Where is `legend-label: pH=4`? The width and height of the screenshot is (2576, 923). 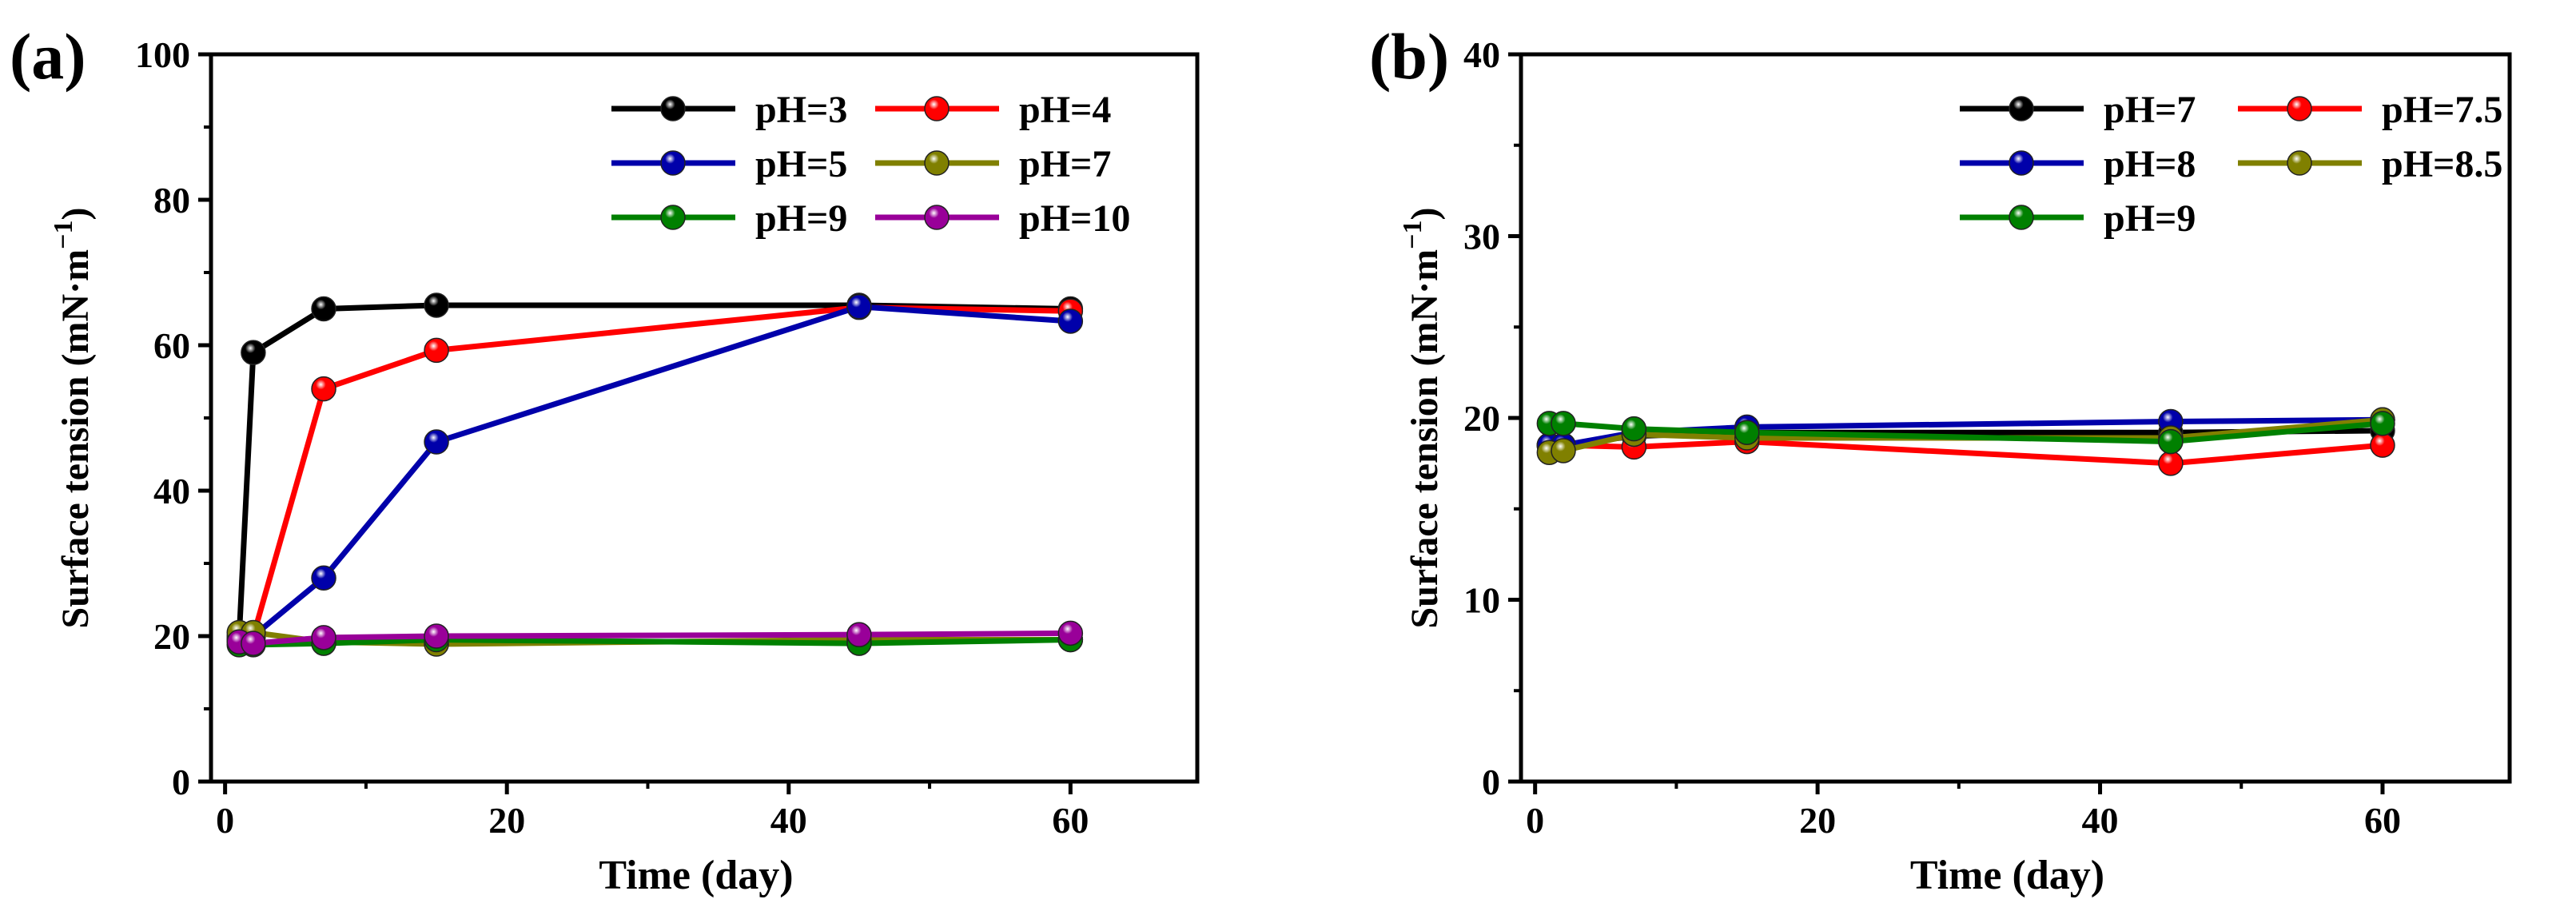
legend-label: pH=4 is located at coordinates (1065, 110).